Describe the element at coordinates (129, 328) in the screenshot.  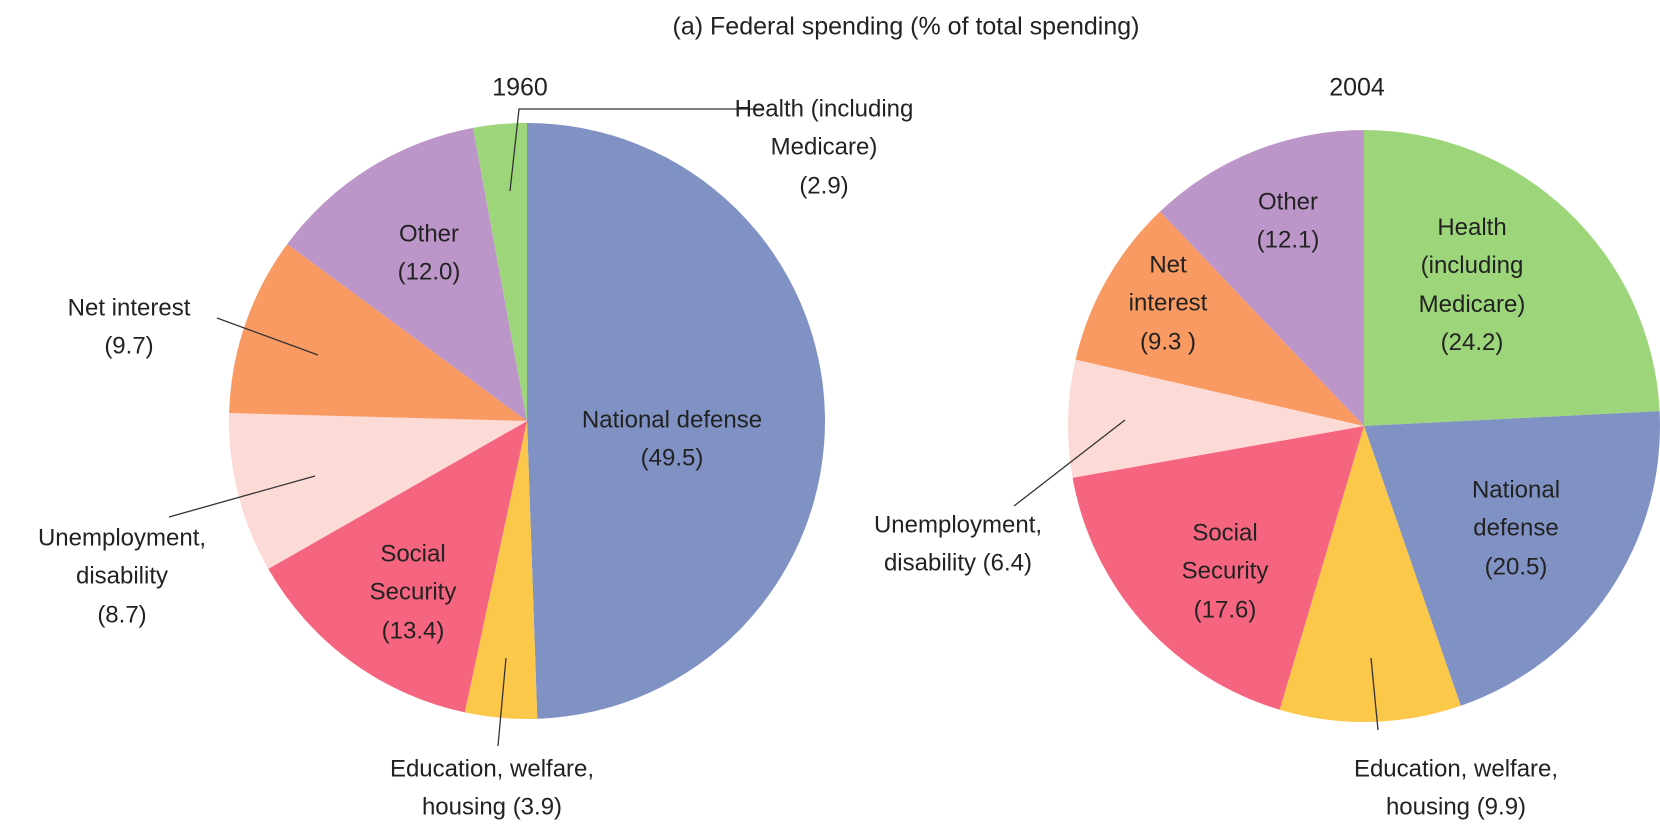
I see `slice-label: Net interest (9.7)` at that location.